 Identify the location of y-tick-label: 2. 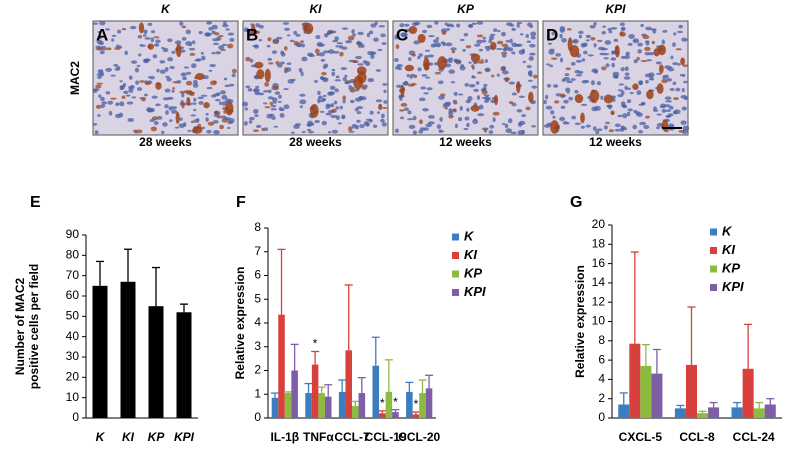
(601, 398).